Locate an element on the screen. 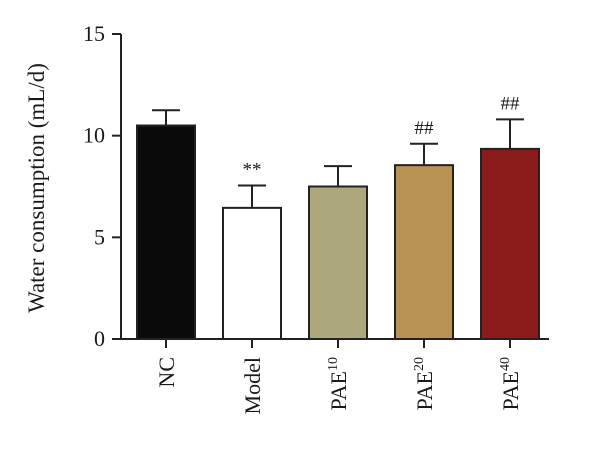 Image resolution: width=600 pixels, height=464 pixels. y-tick-label: 0 is located at coordinates (99, 338).